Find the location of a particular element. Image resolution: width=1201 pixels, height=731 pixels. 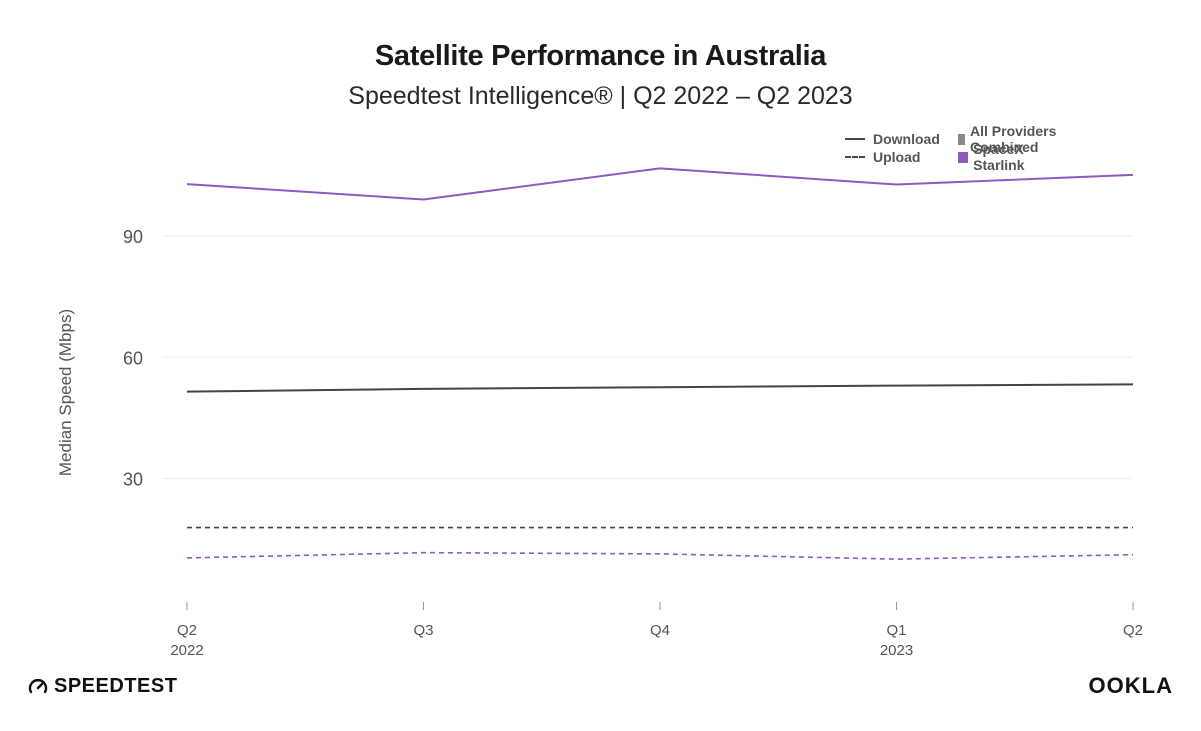

legend-starlink: SpaceX Starlink is located at coordinates (1014, 157).